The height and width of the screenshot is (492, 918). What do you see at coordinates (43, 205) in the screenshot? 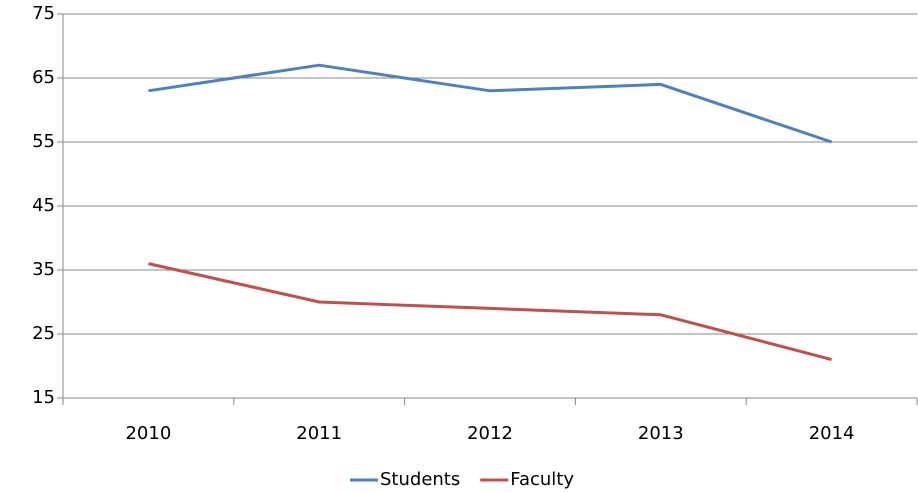
I see `y-tick-label: 45` at bounding box center [43, 205].